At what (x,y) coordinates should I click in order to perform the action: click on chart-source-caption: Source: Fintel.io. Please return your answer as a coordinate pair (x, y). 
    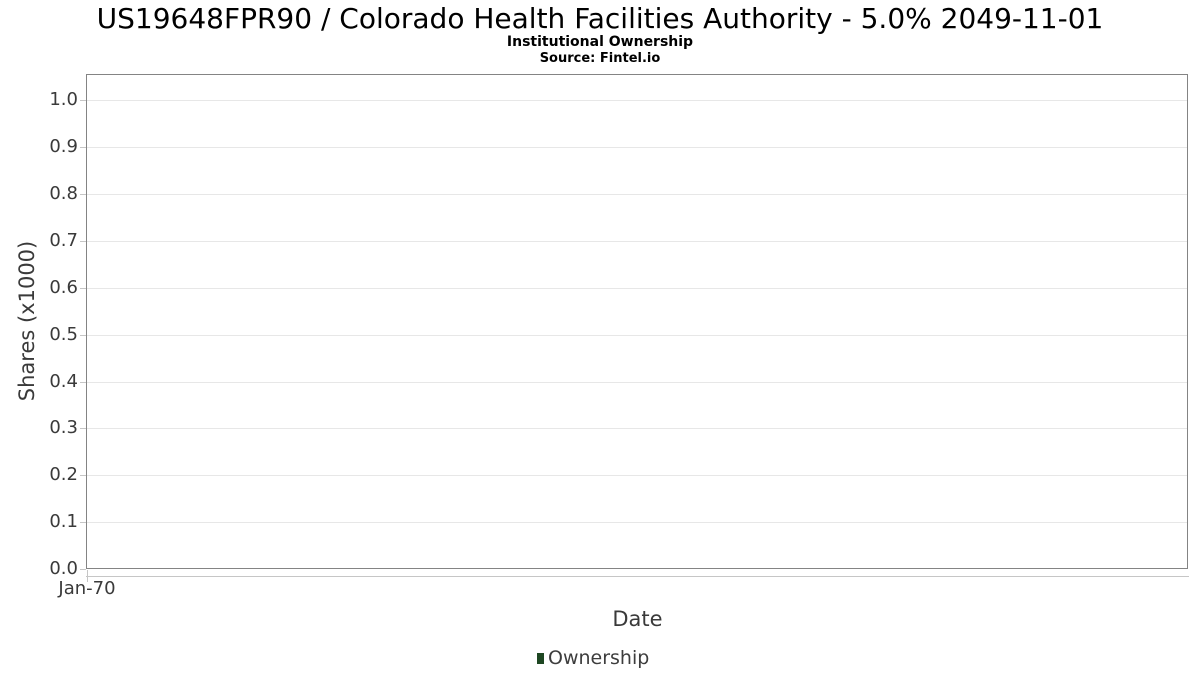
    Looking at the image, I should click on (600, 58).